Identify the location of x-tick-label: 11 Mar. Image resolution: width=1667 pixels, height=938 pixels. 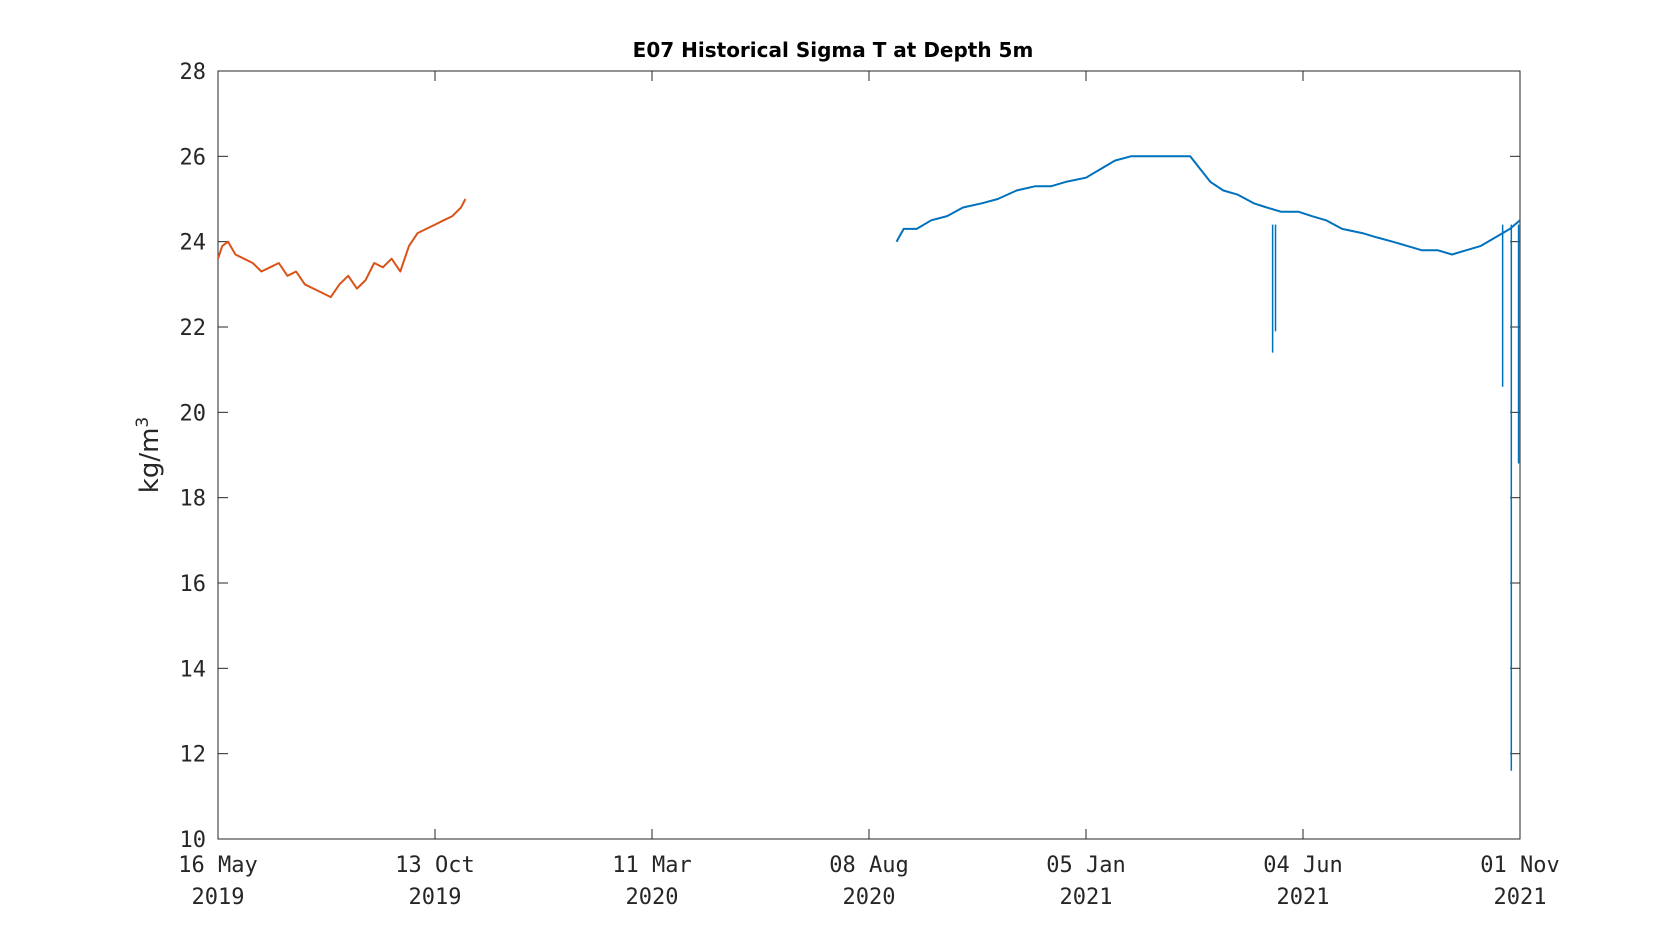
(651, 865).